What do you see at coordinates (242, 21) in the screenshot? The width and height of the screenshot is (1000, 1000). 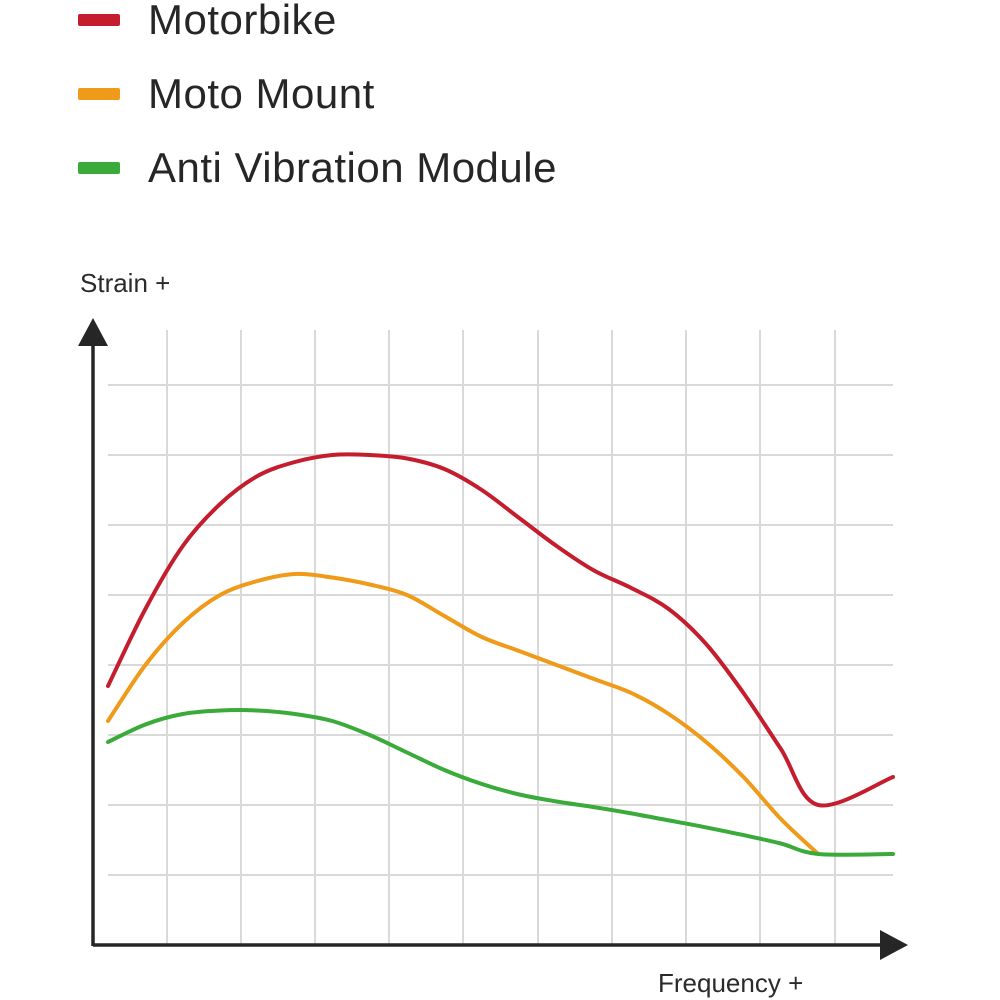 I see `legend-label: Motorbike` at bounding box center [242, 21].